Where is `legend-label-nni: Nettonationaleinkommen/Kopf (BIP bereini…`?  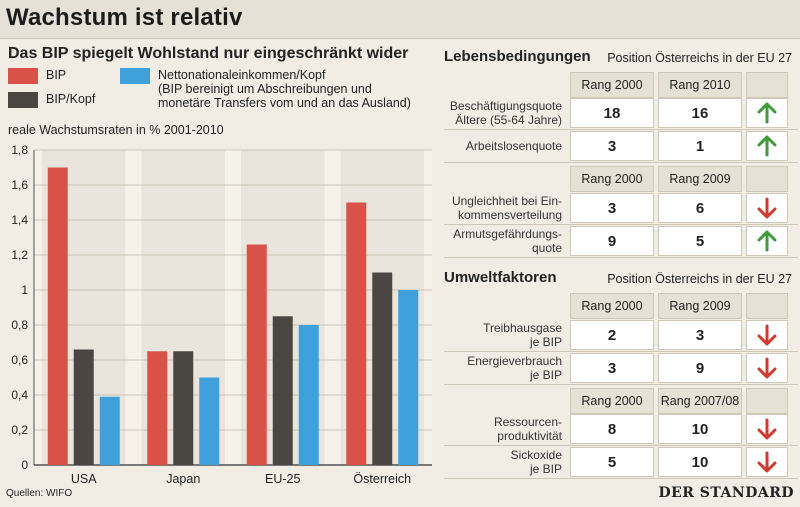 legend-label-nni: Nettonationaleinkommen/Kopf (BIP bereini… is located at coordinates (284, 89).